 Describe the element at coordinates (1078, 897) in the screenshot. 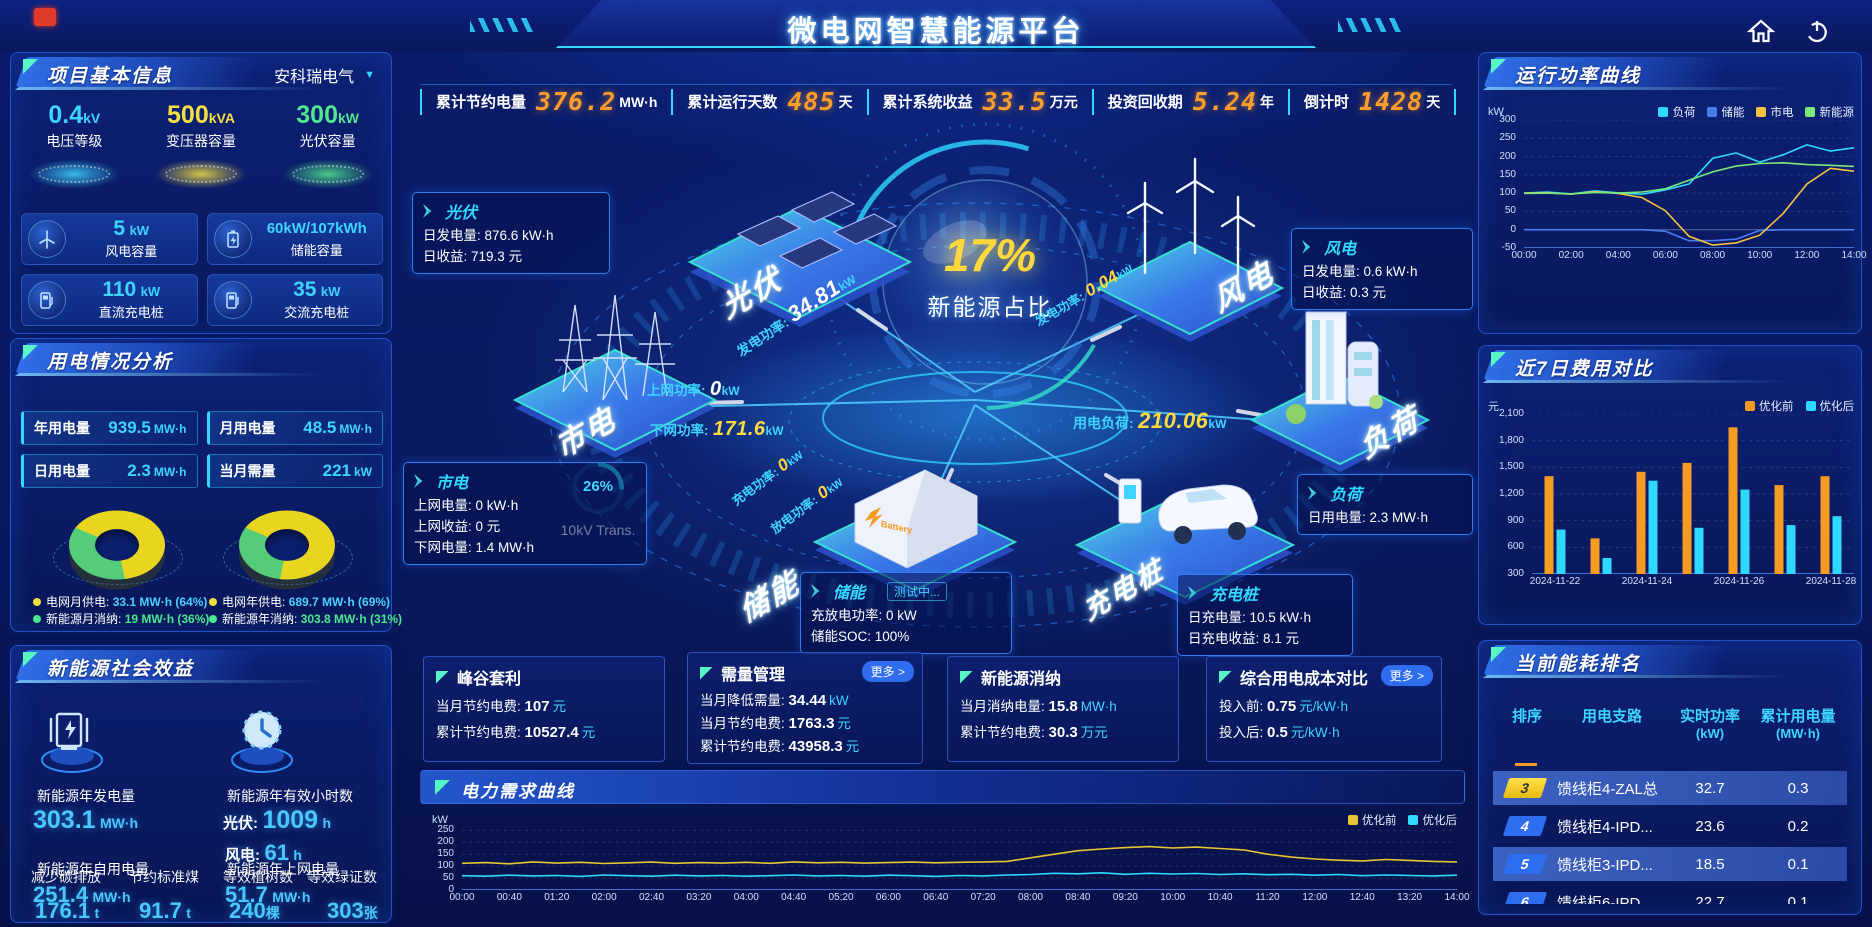

I see `x-tick-label: 08:40` at that location.